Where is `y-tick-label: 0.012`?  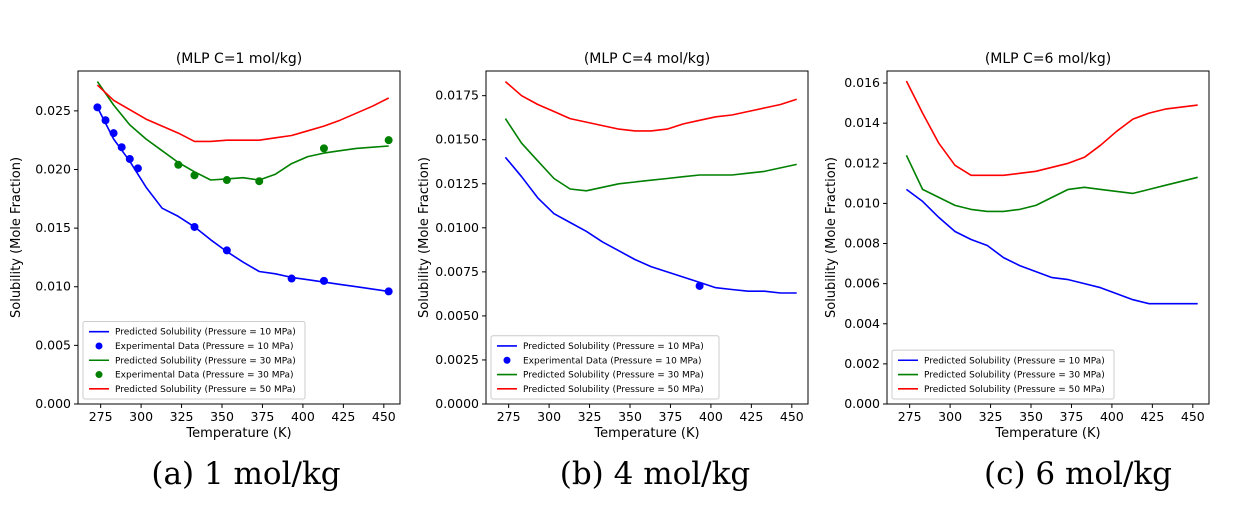
y-tick-label: 0.012 is located at coordinates (862, 162).